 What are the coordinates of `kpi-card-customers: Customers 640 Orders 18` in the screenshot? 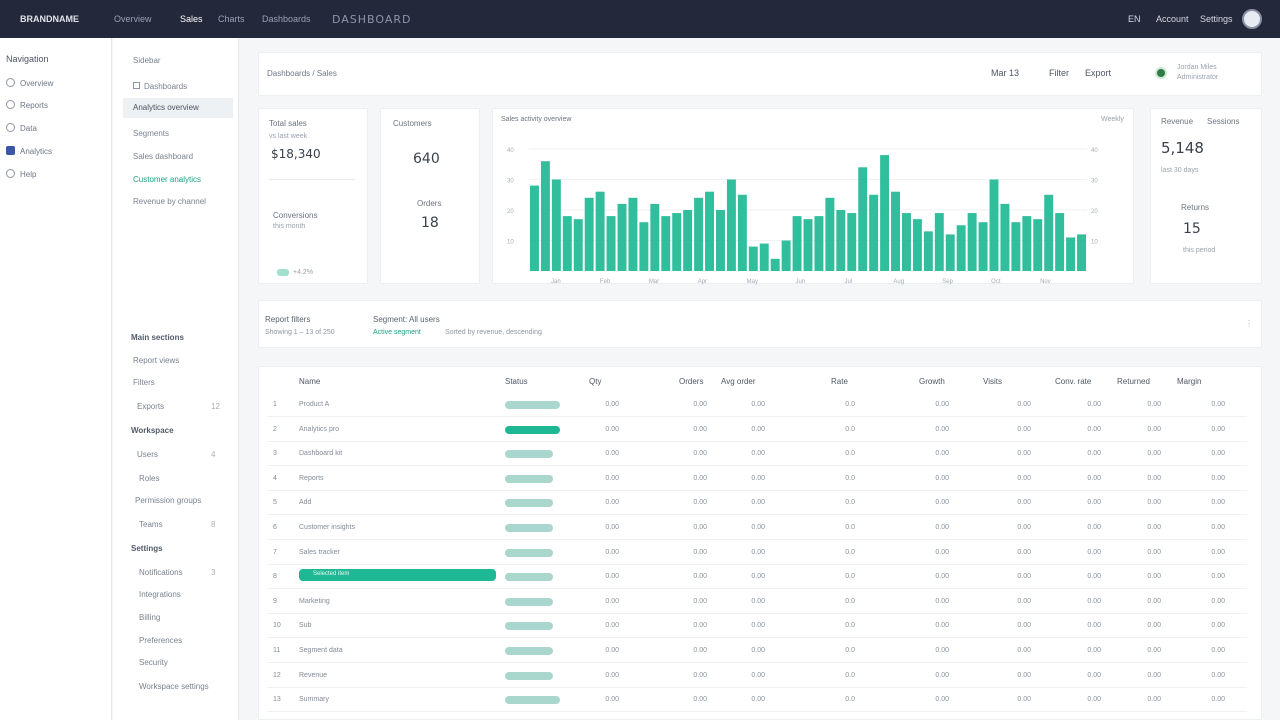 It's located at (430, 196).